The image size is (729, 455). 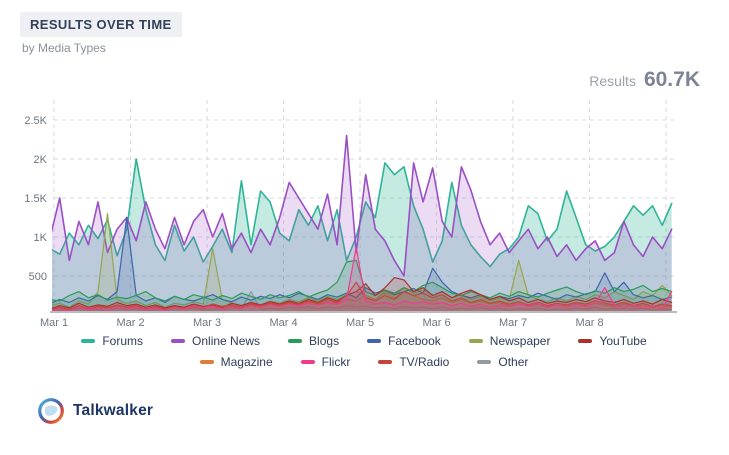 What do you see at coordinates (41, 160) in the screenshot?
I see `y-axis-label: 2K` at bounding box center [41, 160].